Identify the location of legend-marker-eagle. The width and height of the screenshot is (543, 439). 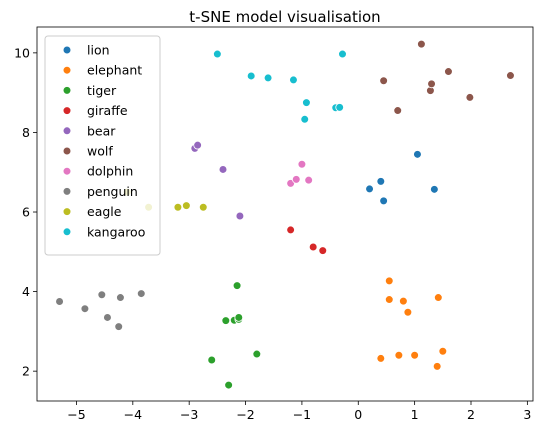
(67, 211).